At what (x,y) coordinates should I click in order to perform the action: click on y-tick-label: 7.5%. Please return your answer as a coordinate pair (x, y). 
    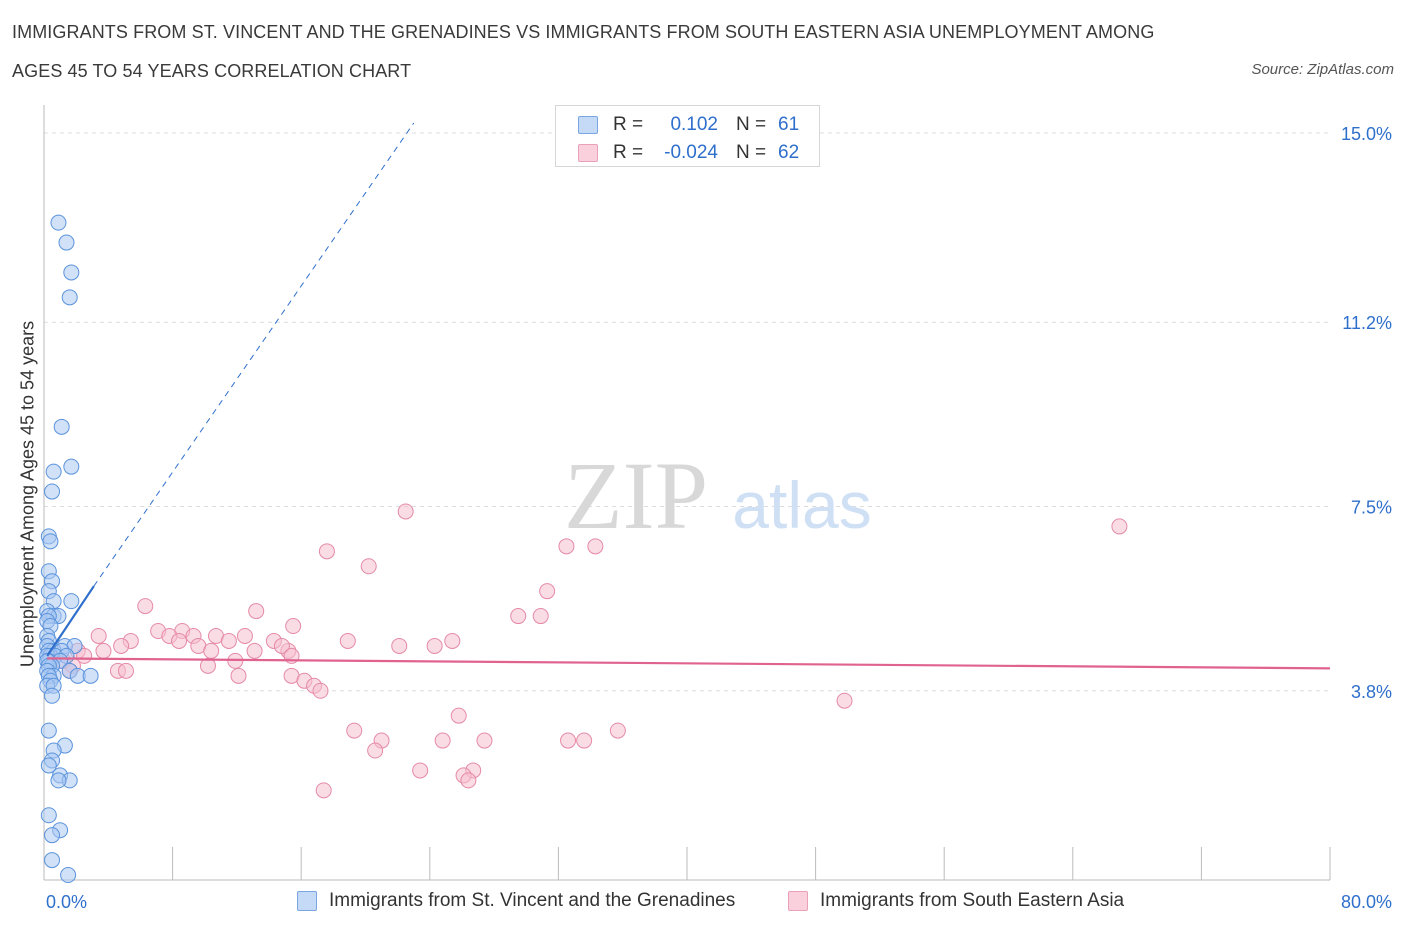
    Looking at the image, I should click on (1371, 508).